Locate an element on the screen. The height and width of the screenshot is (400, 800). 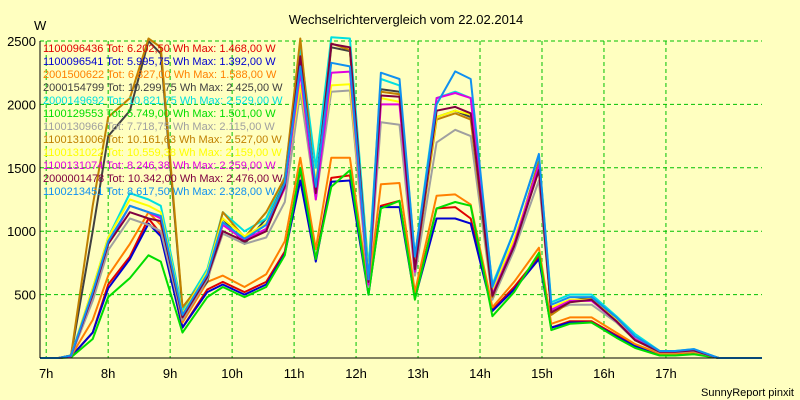
x-tick-label: 13h is located at coordinates (418, 373).